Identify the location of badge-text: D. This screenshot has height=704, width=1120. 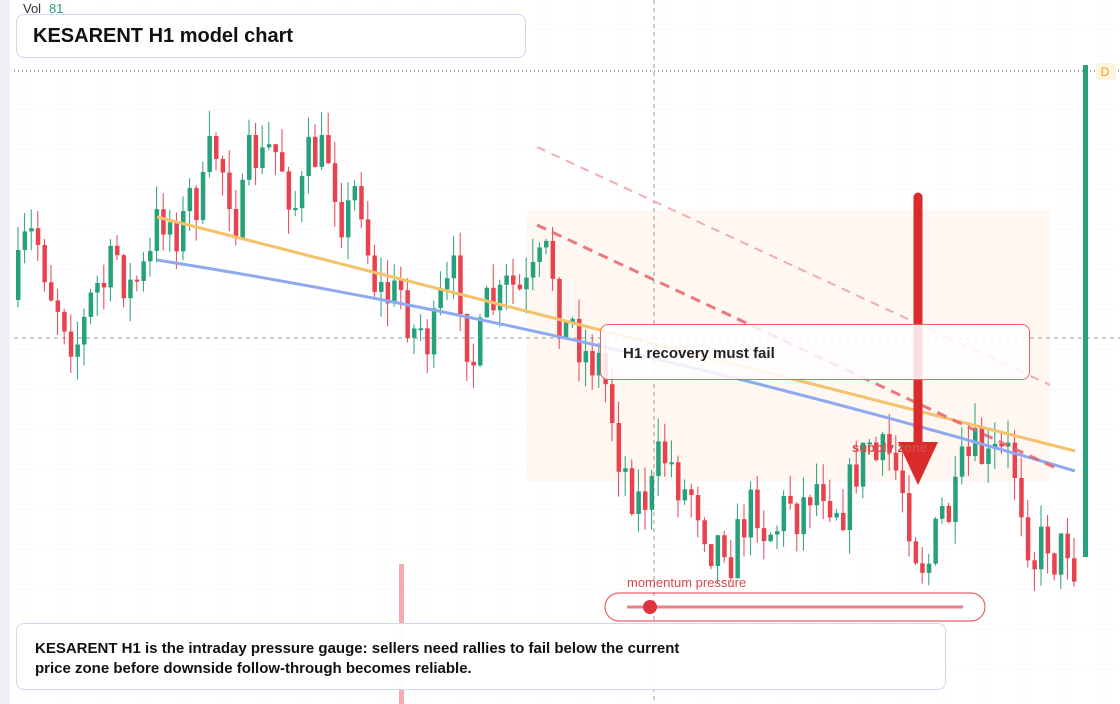
(1105, 72).